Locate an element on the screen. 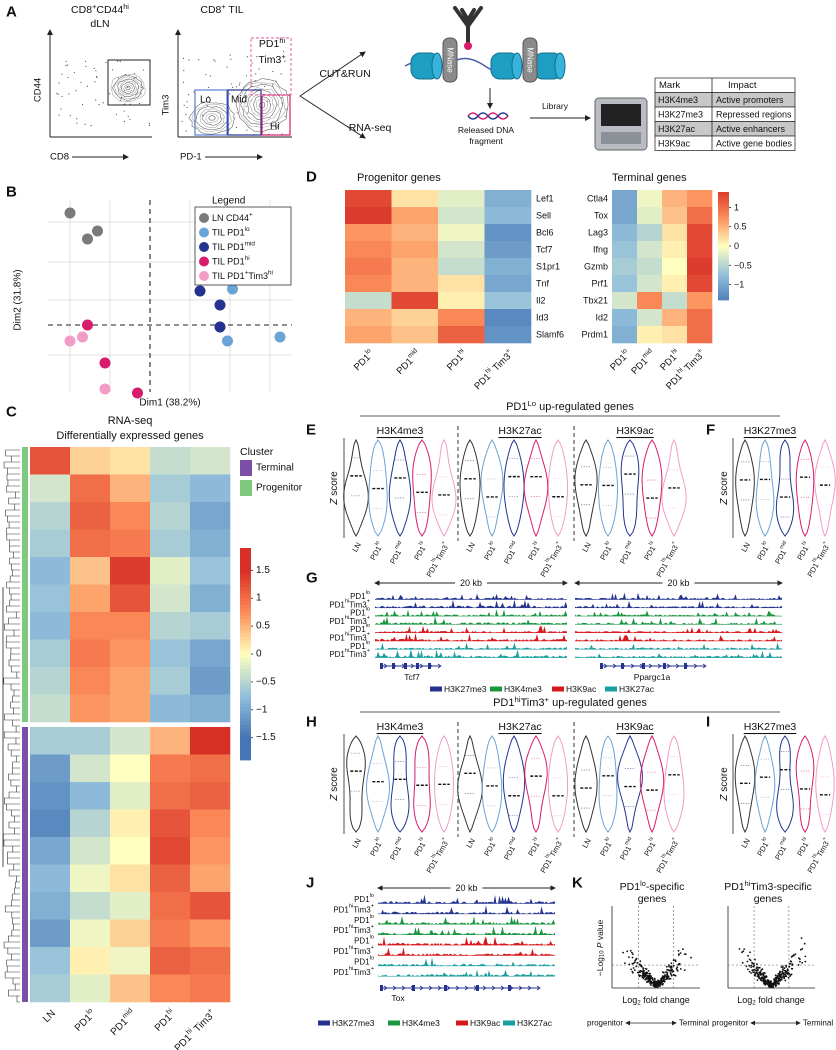 Image resolution: width=836 pixels, height=1050 pixels. colorbar-label: −0.5 is located at coordinates (266, 681).